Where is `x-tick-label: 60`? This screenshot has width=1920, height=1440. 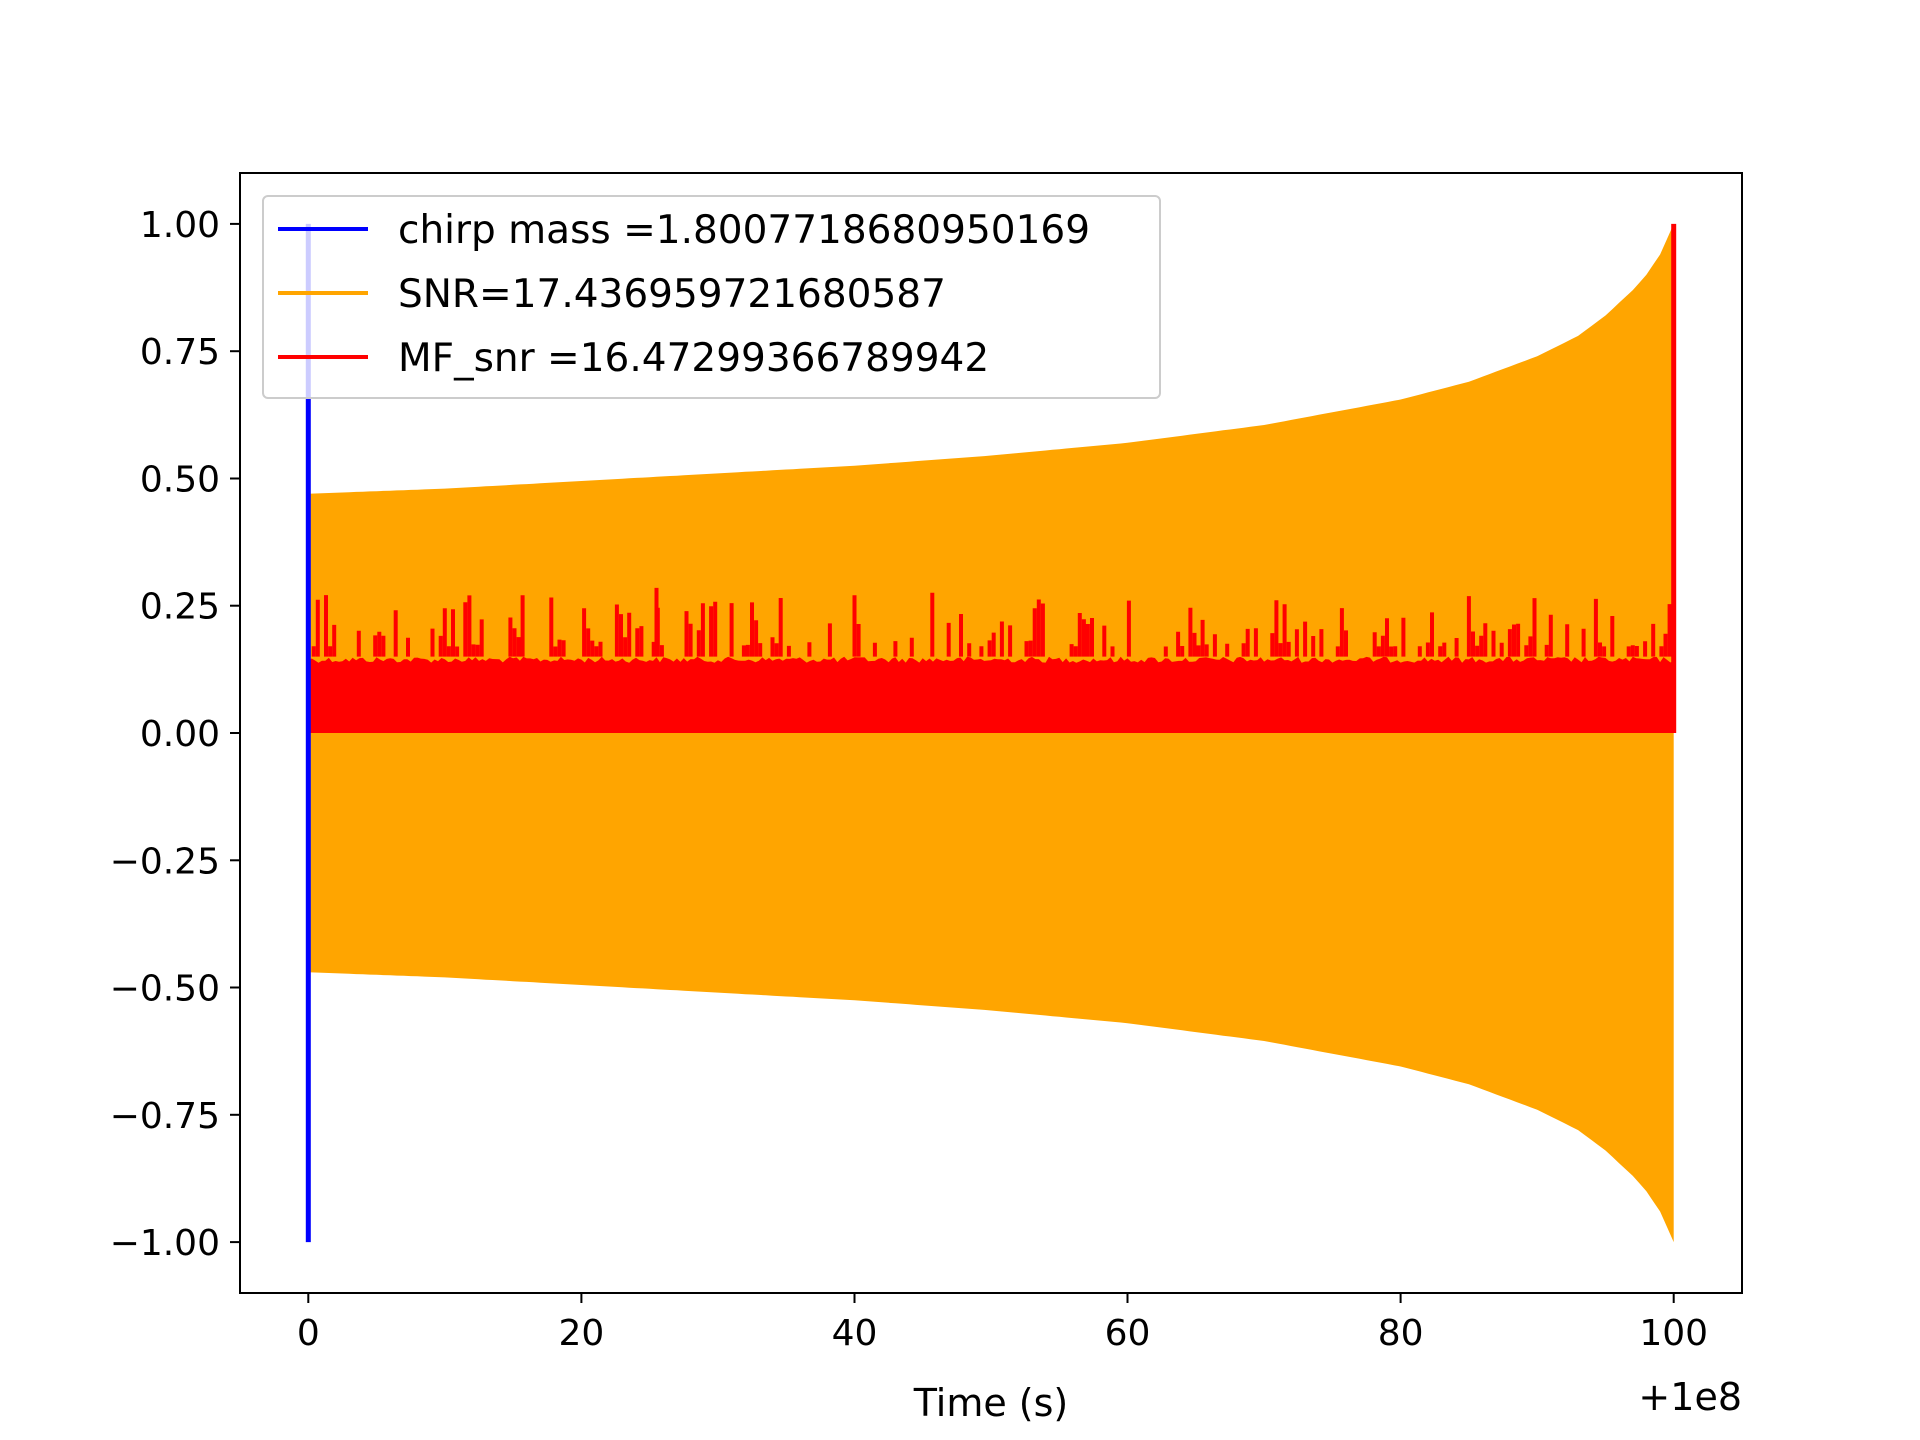
x-tick-label: 60 is located at coordinates (1128, 1333).